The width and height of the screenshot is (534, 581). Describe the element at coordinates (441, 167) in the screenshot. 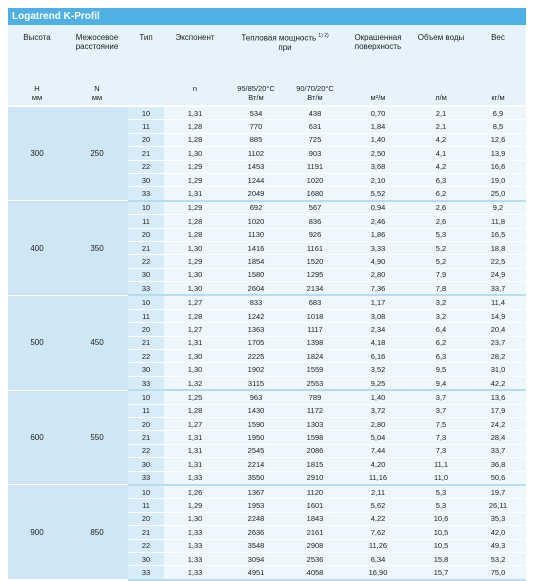

I see `value-cell: 4,2` at that location.